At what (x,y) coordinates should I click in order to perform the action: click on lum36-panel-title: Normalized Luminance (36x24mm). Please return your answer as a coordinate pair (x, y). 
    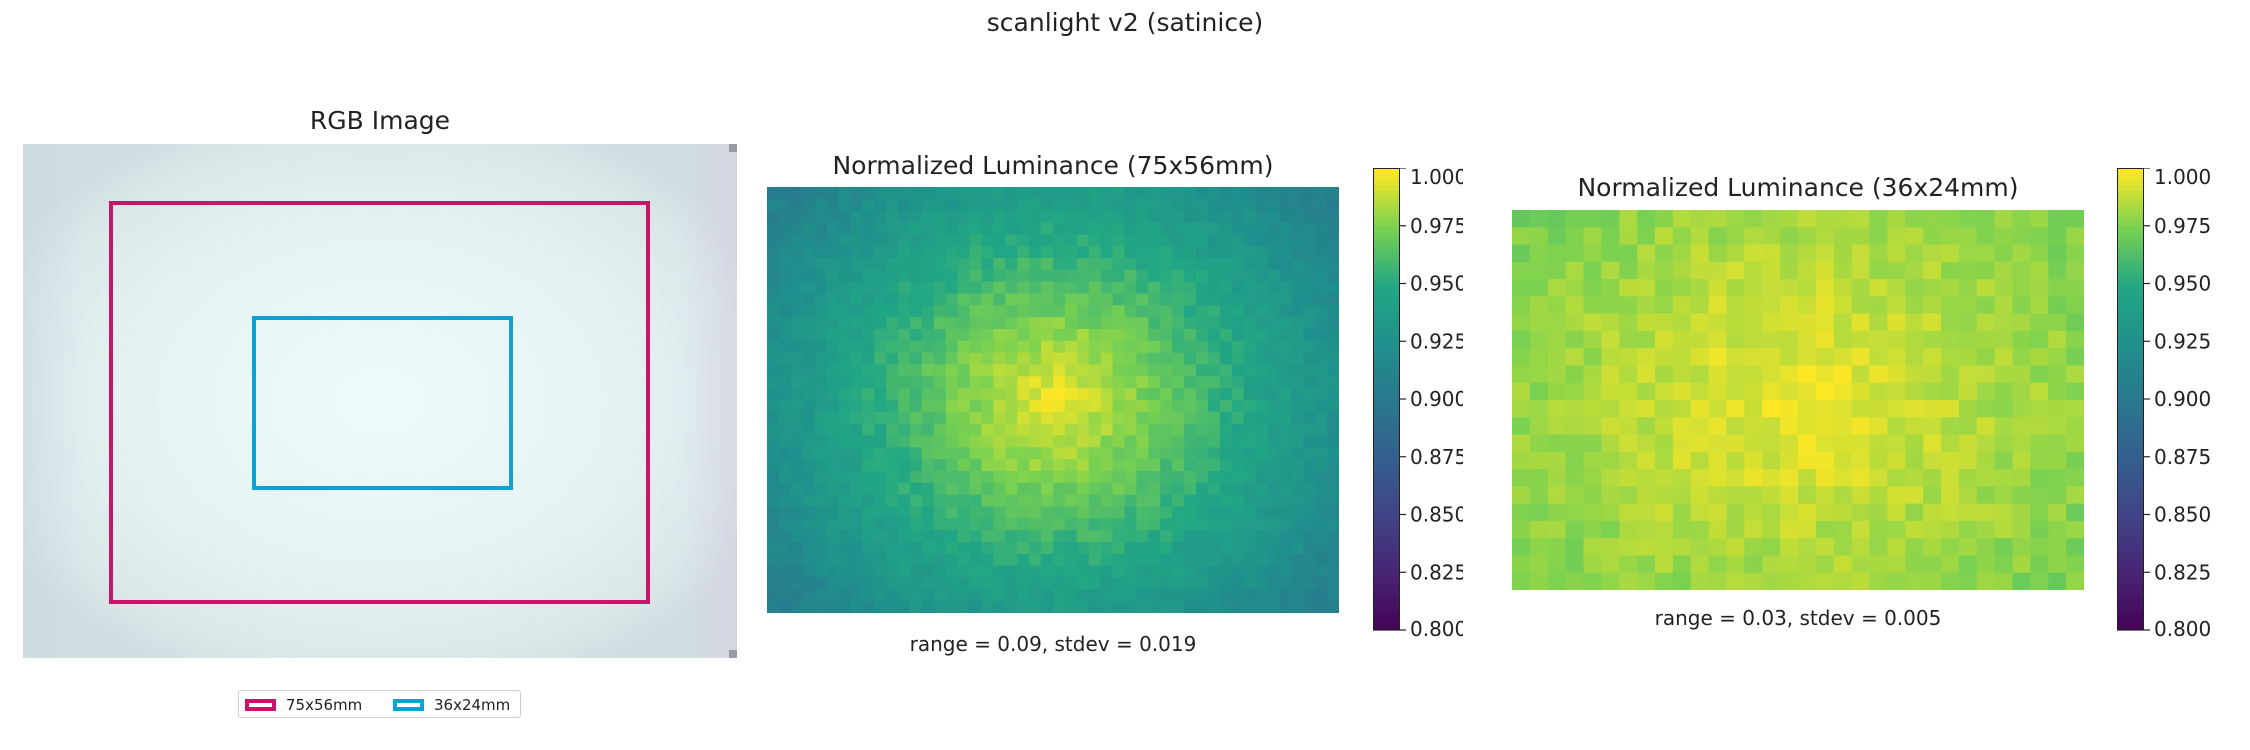
    Looking at the image, I should click on (1798, 187).